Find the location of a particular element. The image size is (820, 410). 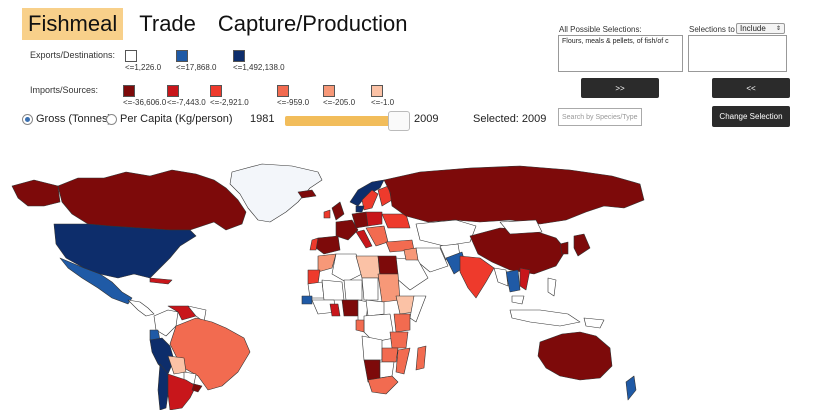

import-swatch-4: <=-959.0 is located at coordinates (293, 96).